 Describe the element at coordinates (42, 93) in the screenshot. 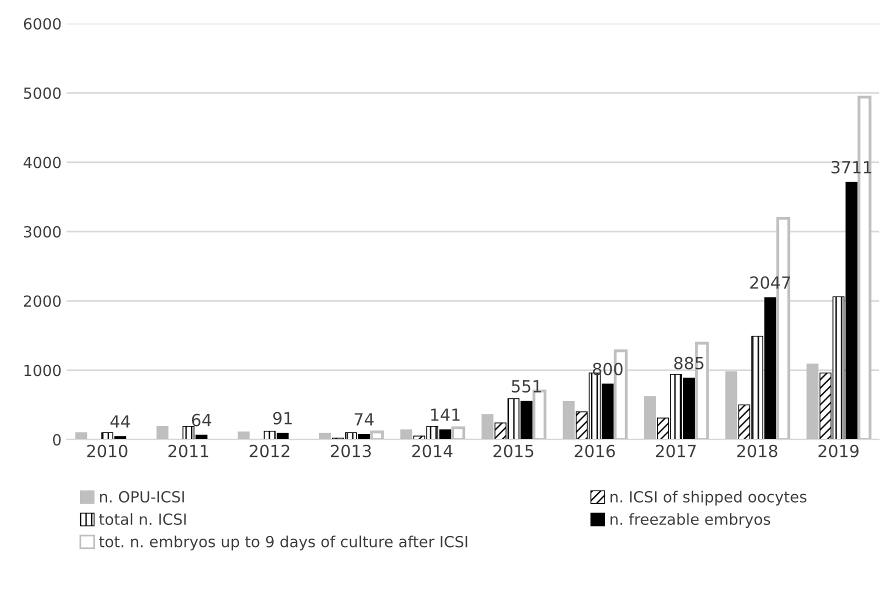

I see `y-tick-label: 5000` at that location.